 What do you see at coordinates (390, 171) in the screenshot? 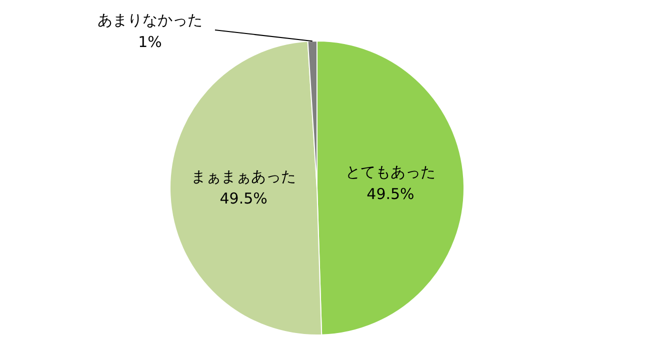
I see `slice-label: とてもあった` at bounding box center [390, 171].